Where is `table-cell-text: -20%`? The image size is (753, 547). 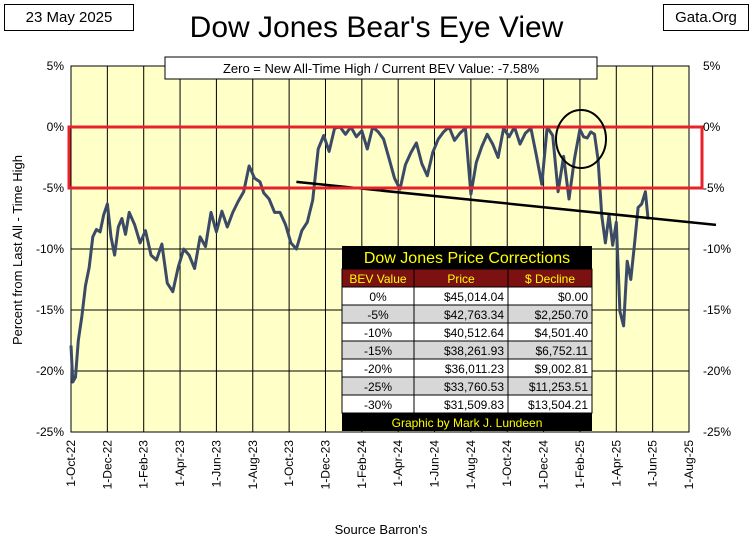 table-cell-text: -20% is located at coordinates (378, 369).